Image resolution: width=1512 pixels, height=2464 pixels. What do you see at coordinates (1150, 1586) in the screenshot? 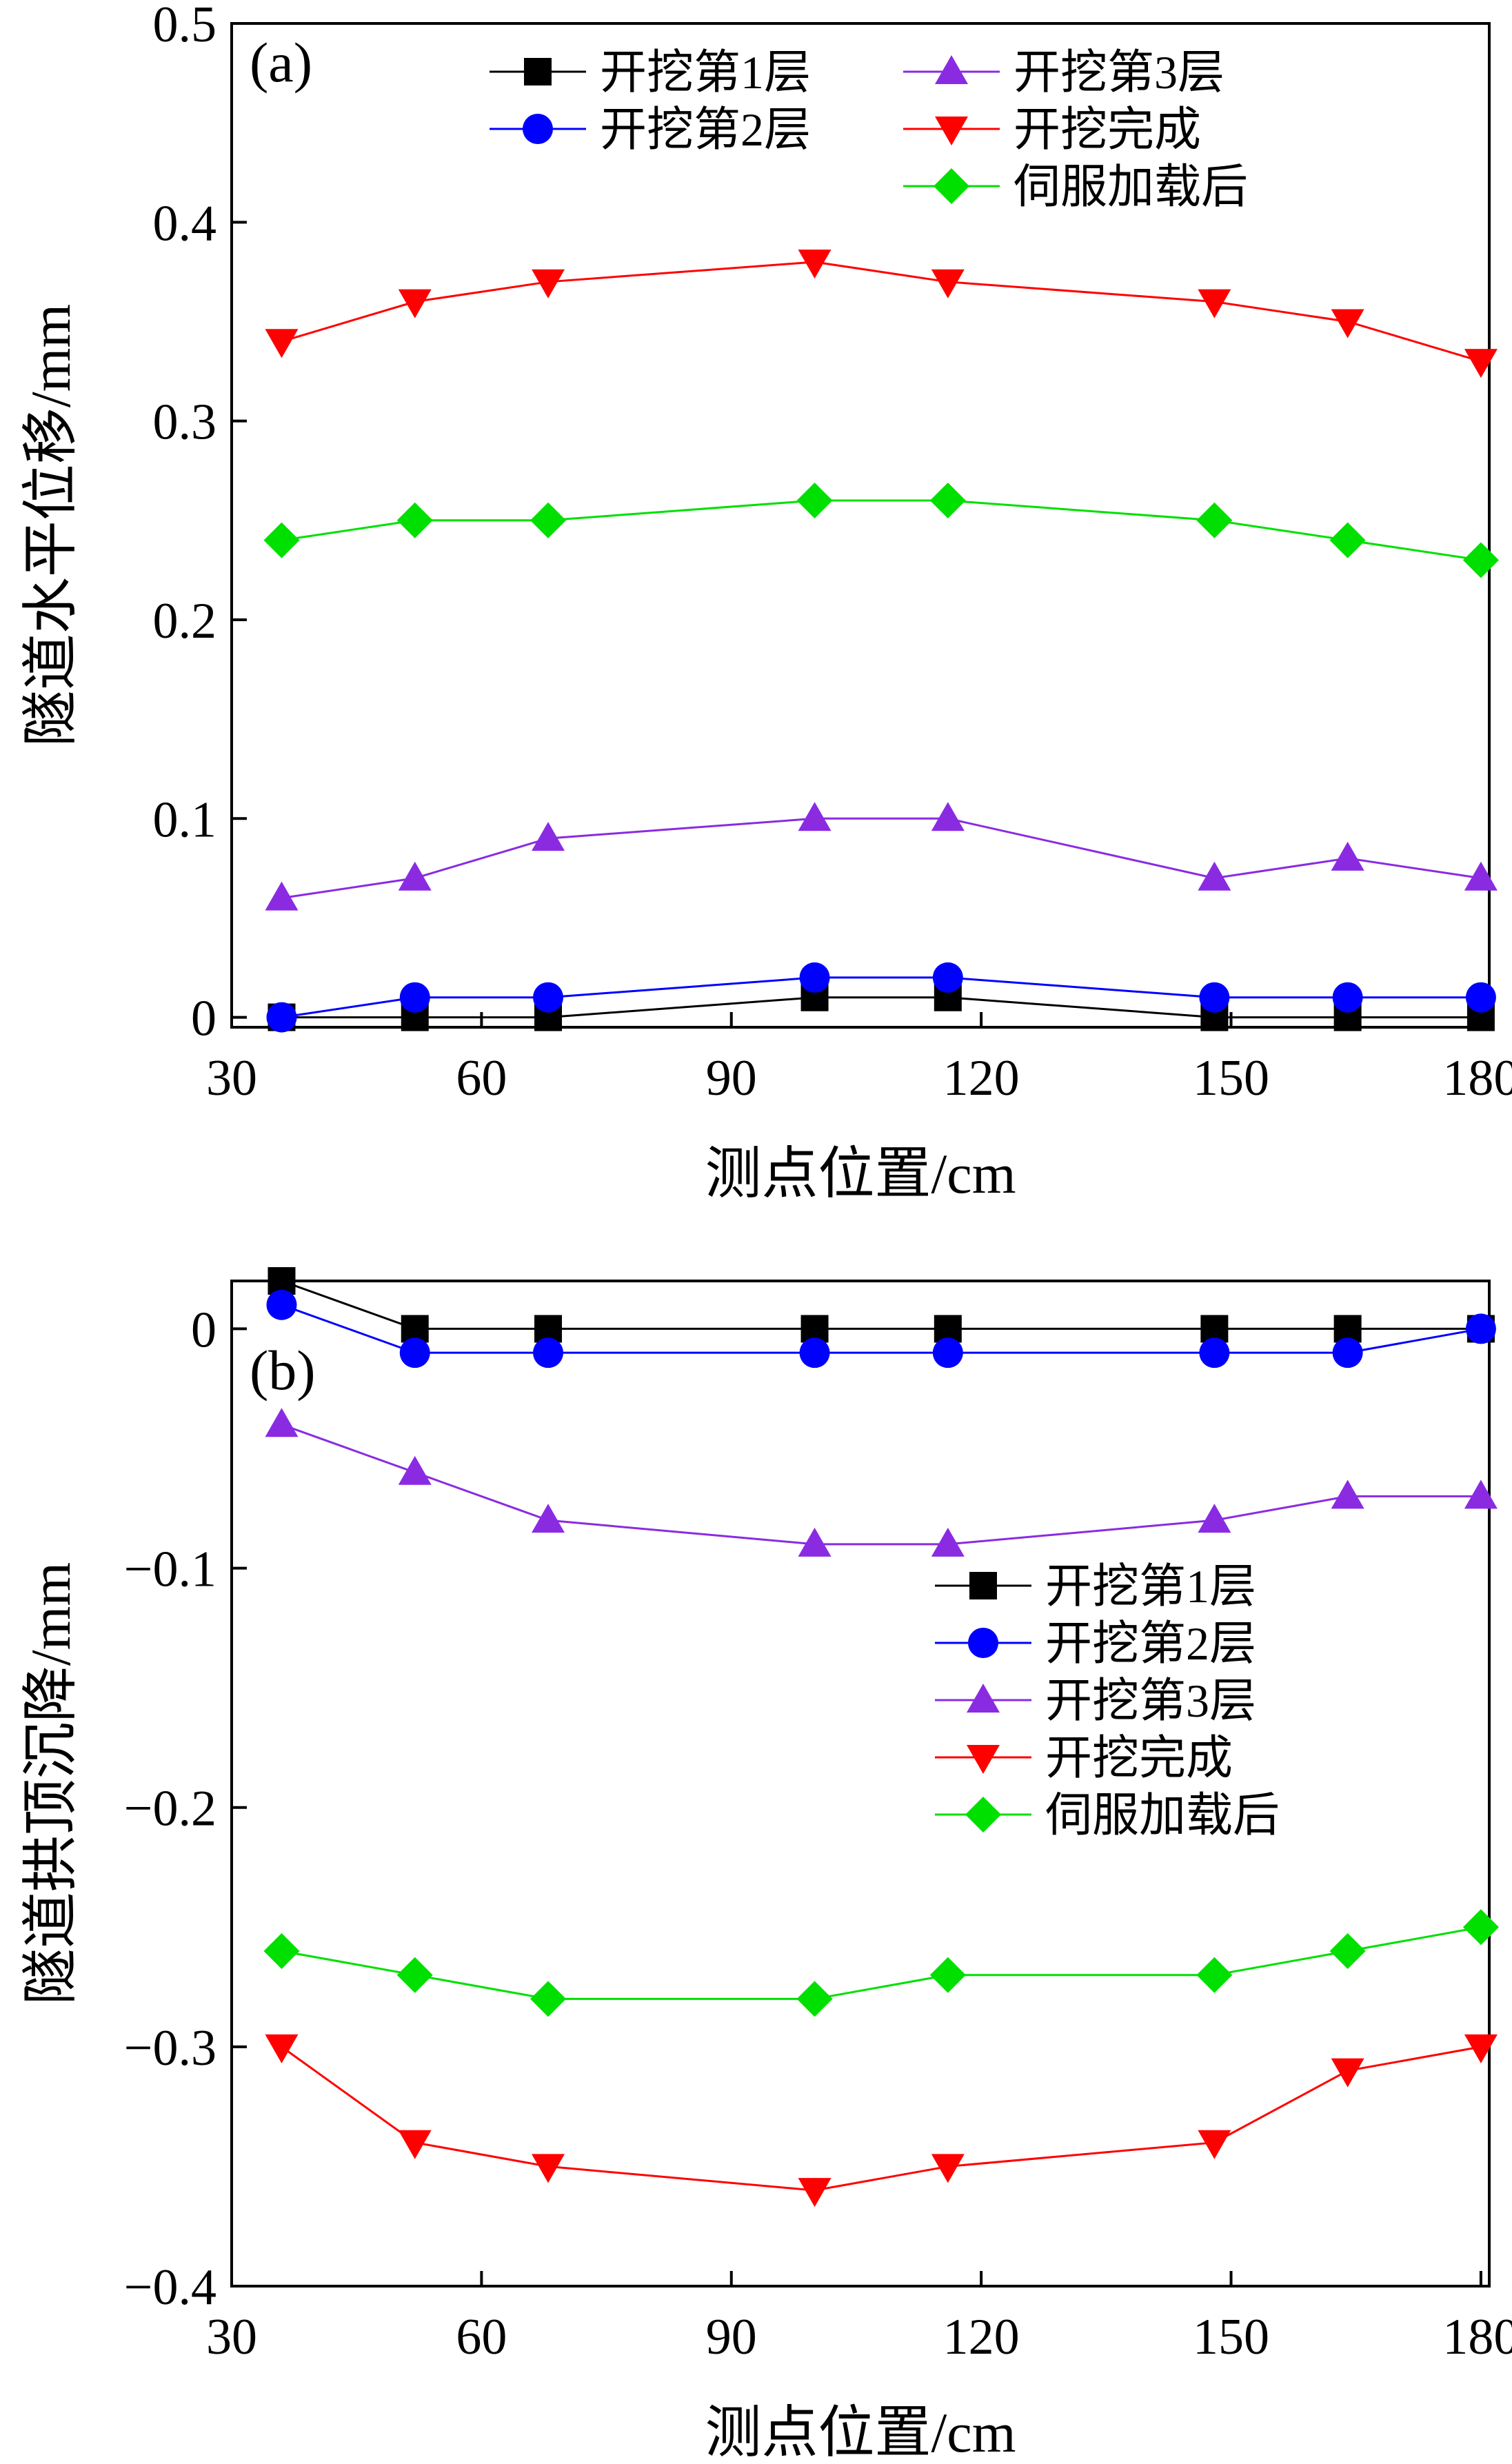
I see `legend-label: 开挖第1层` at bounding box center [1150, 1586].